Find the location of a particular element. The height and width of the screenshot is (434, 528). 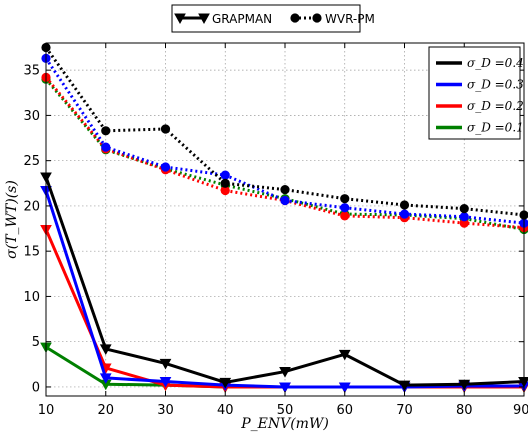

x-tick-label: 30 is located at coordinates (165, 410).